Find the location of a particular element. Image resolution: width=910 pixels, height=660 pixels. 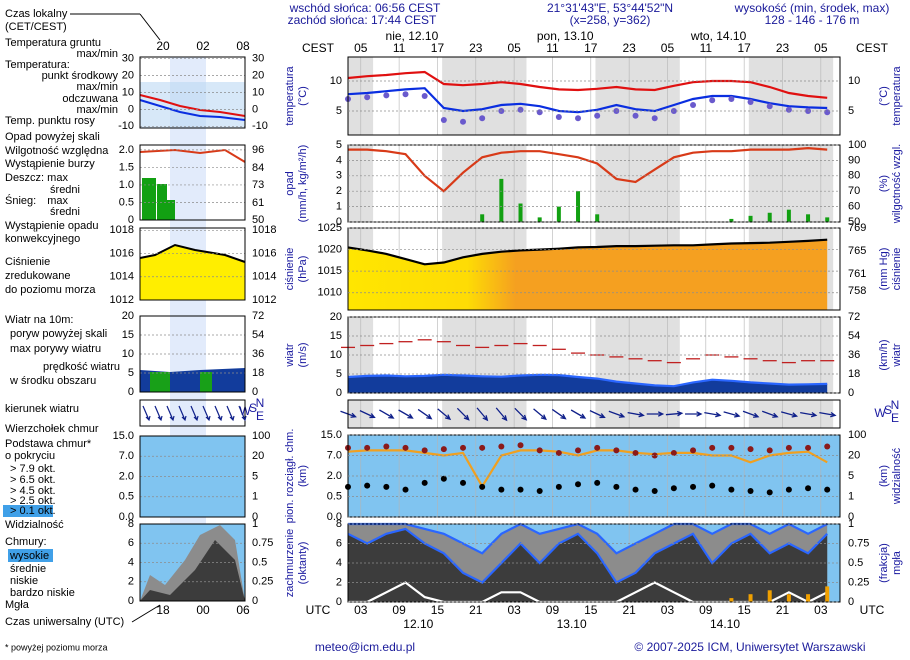

tick-label: 61 is located at coordinates (258, 203).